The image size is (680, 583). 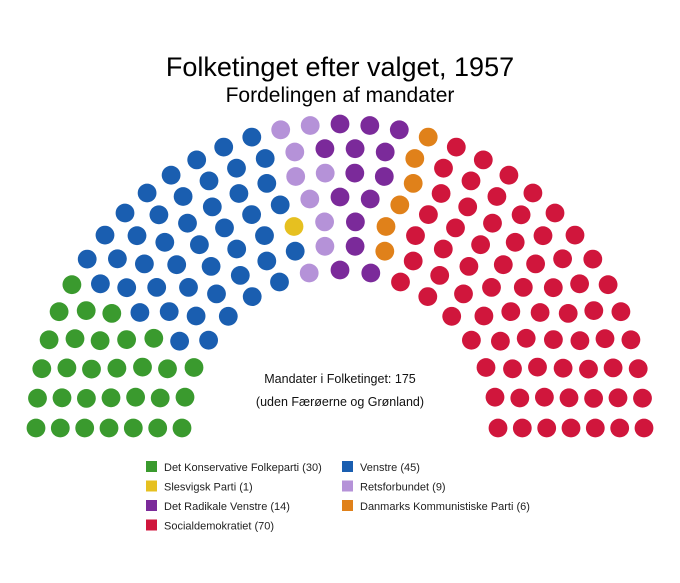 What do you see at coordinates (340, 67) in the screenshot?
I see `chart-title: Folketinget efter valget, 1957` at bounding box center [340, 67].